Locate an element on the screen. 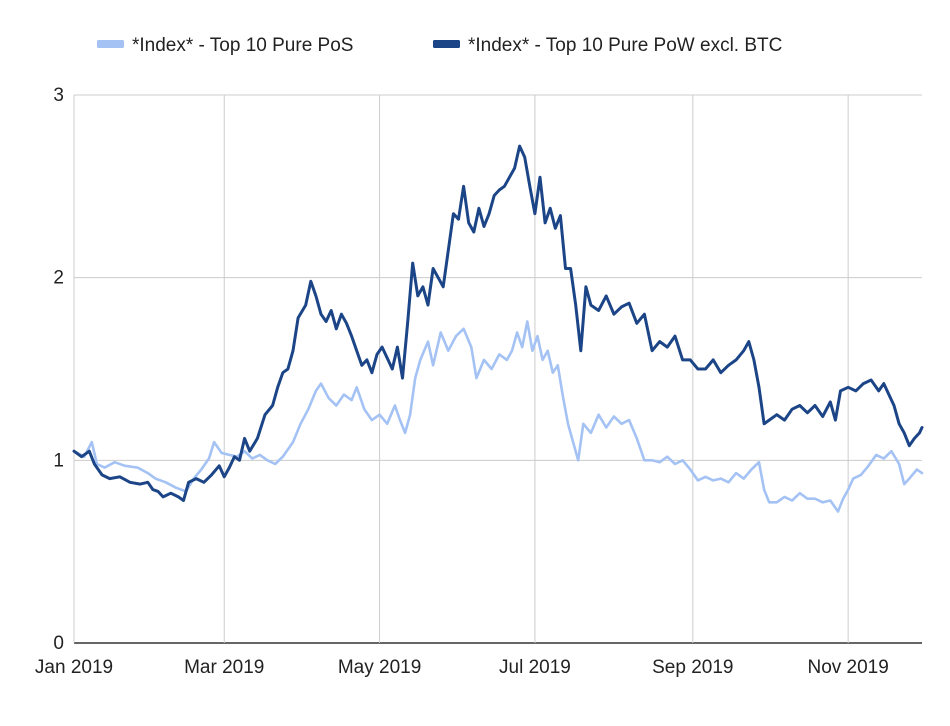  legend-swatch-pow is located at coordinates (446, 44).